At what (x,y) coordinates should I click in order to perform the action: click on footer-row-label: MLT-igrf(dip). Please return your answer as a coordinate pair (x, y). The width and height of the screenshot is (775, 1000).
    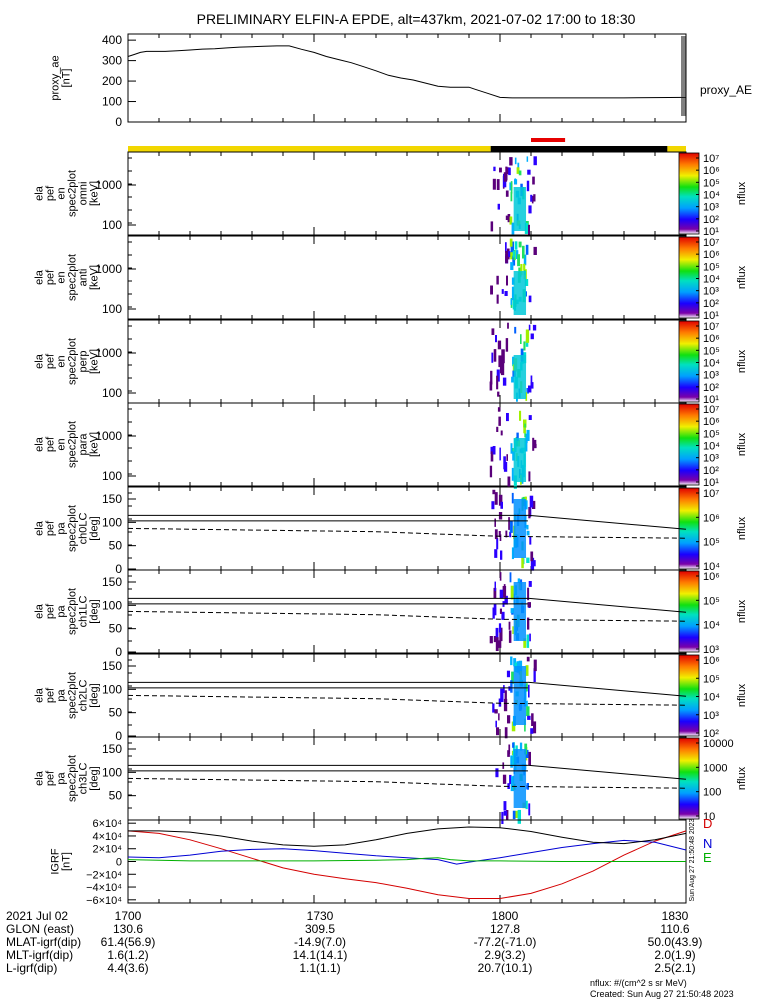
    Looking at the image, I should click on (39, 955).